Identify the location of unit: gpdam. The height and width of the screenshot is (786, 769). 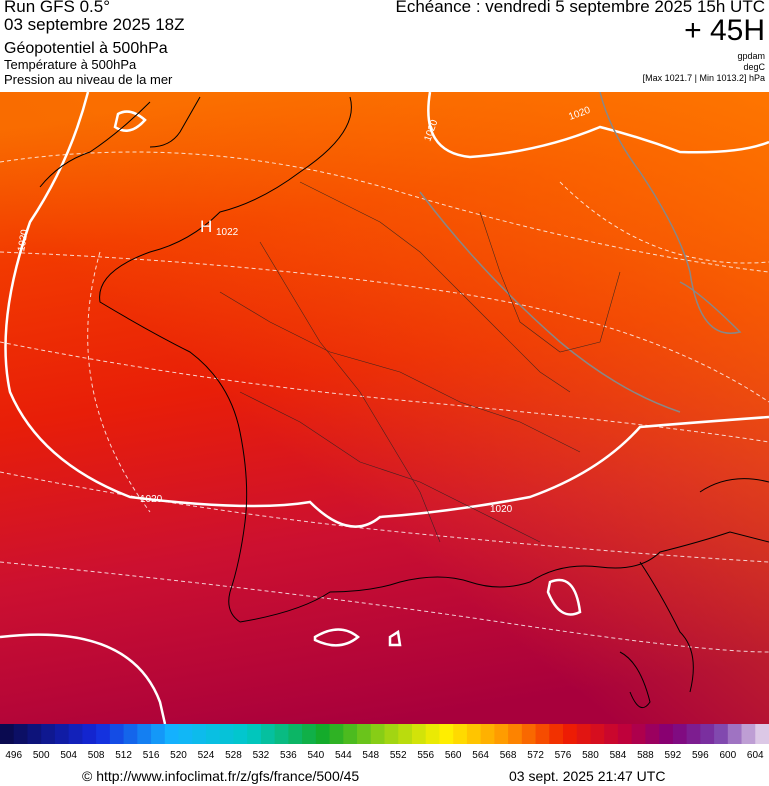
(751, 56).